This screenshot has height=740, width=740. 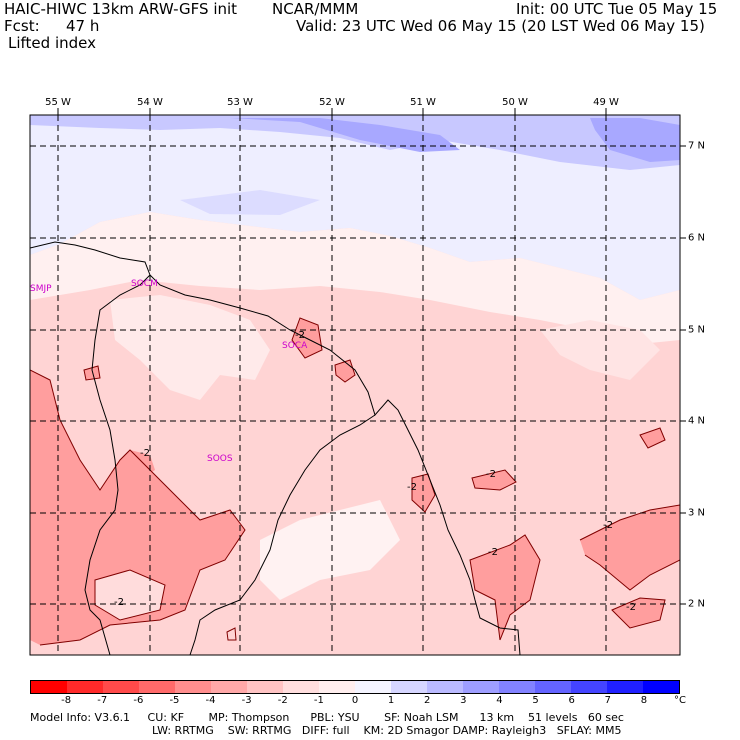 I want to click on colorbar-tick-label: -8, so click(x=66, y=700).